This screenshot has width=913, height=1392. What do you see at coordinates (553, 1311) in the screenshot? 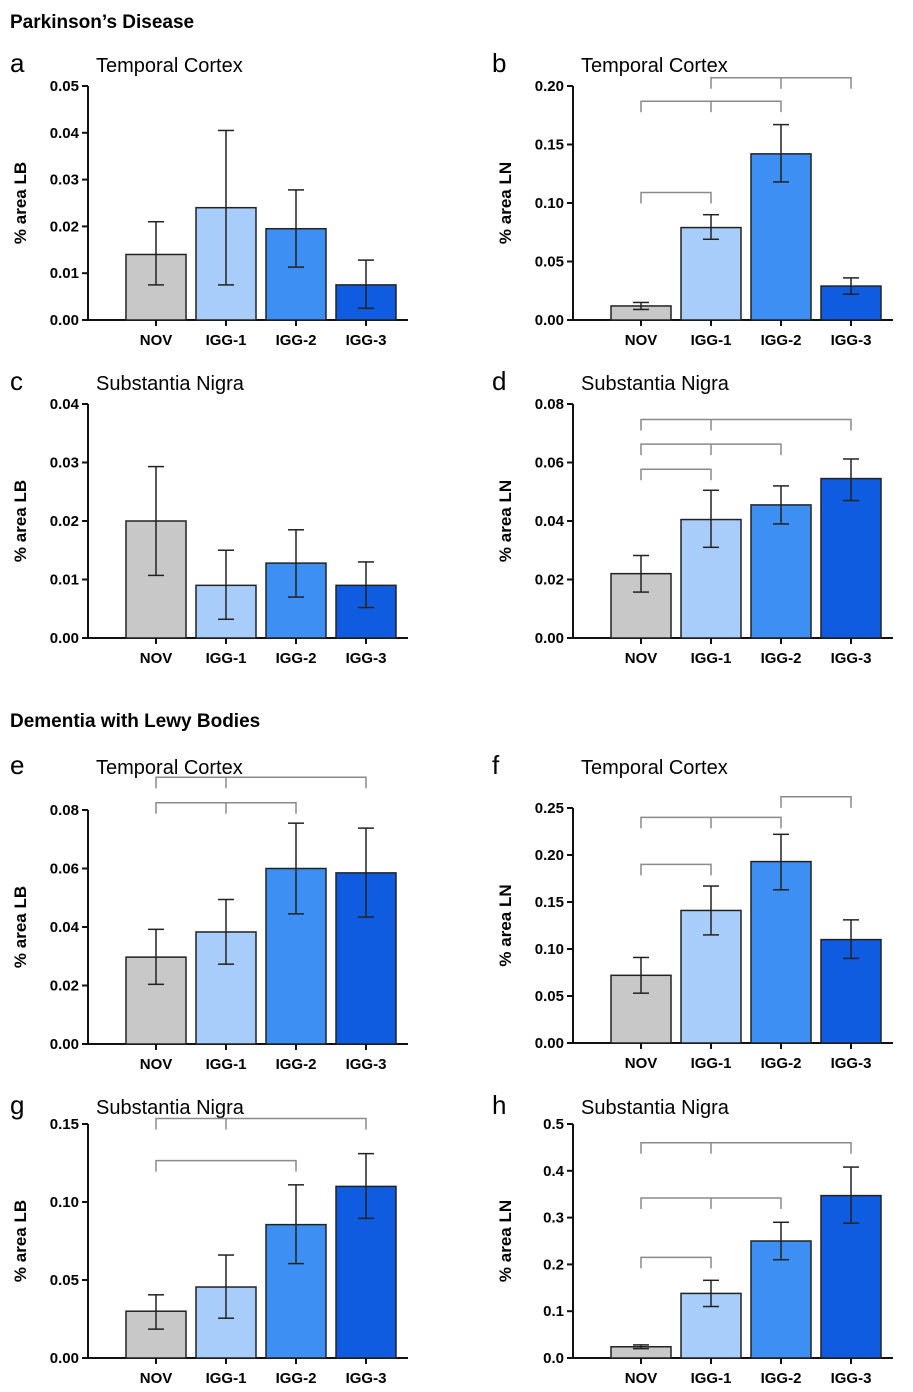
I see `y-tick-label: 0.1` at bounding box center [553, 1311].